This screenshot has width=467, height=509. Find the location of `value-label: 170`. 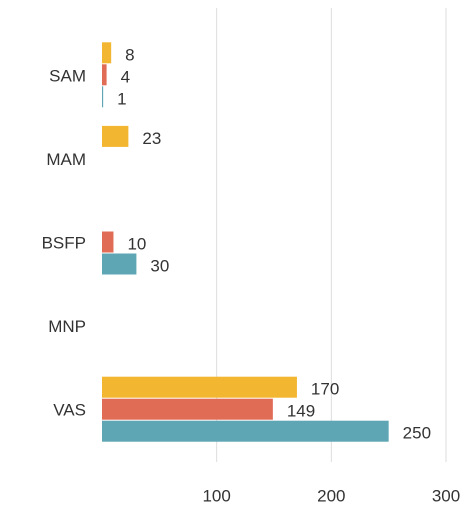

value-label: 170 is located at coordinates (325, 389).